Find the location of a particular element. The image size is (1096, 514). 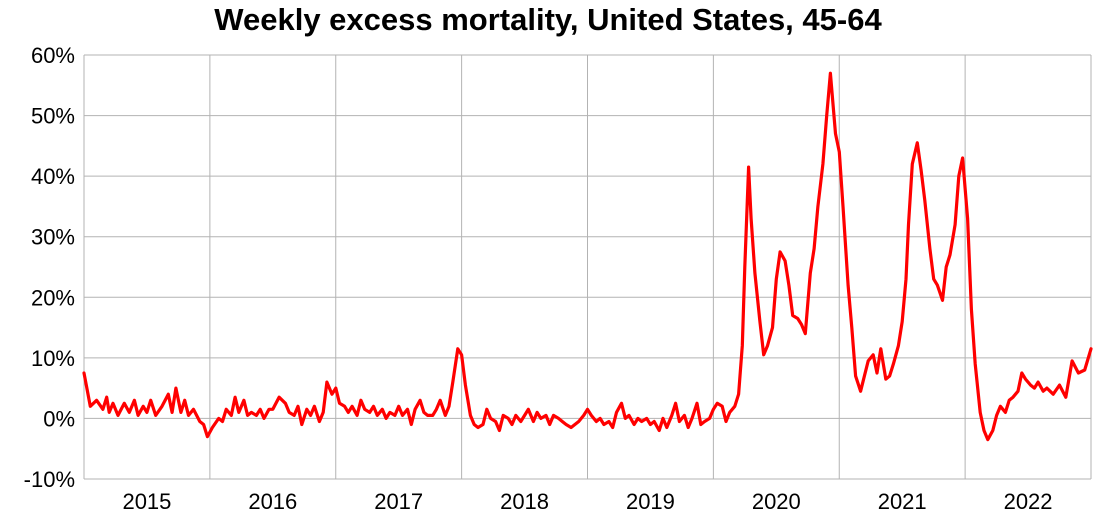

x-tick-label: 2017 is located at coordinates (398, 501).